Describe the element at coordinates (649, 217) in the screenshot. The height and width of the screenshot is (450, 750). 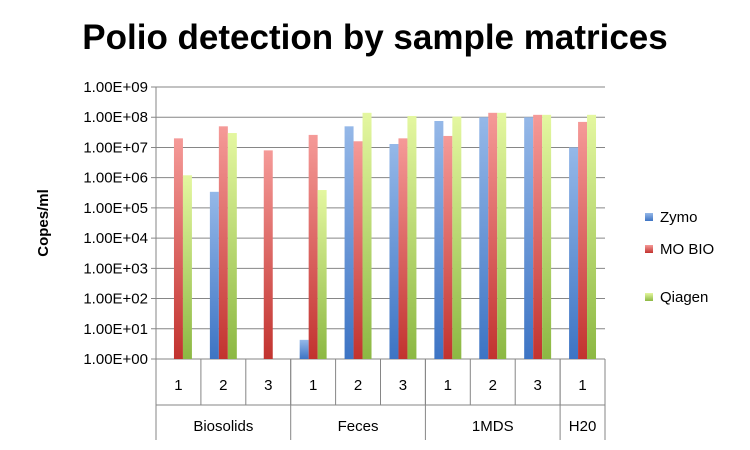
I see `legend-swatch-zymo` at that location.